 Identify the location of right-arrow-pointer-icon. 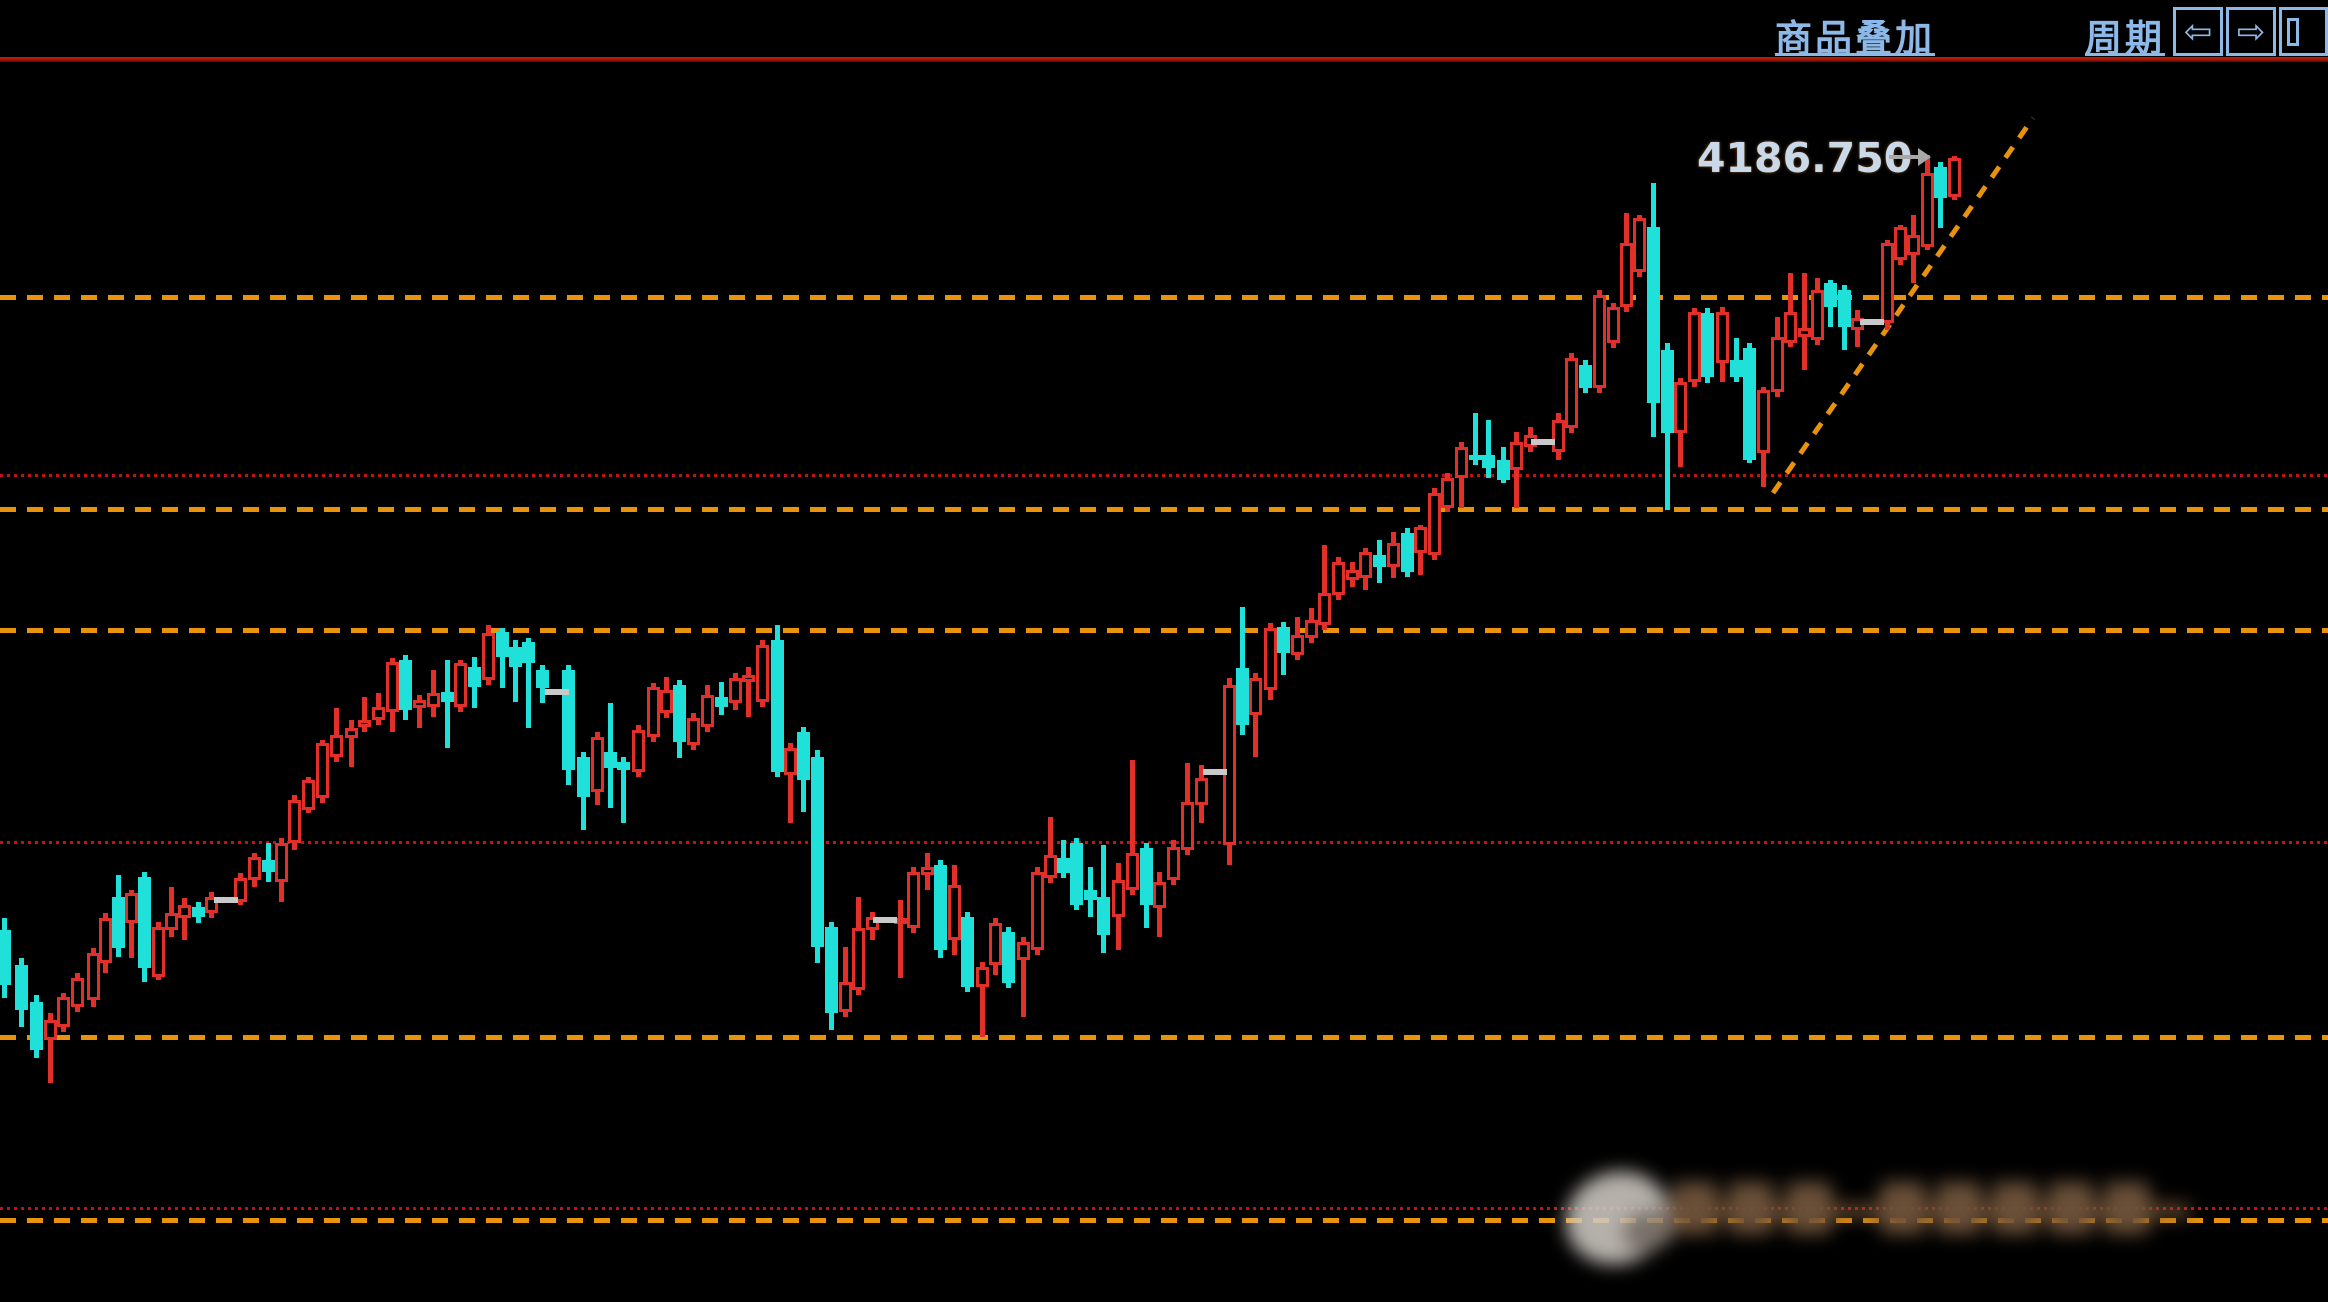
(1910, 157).